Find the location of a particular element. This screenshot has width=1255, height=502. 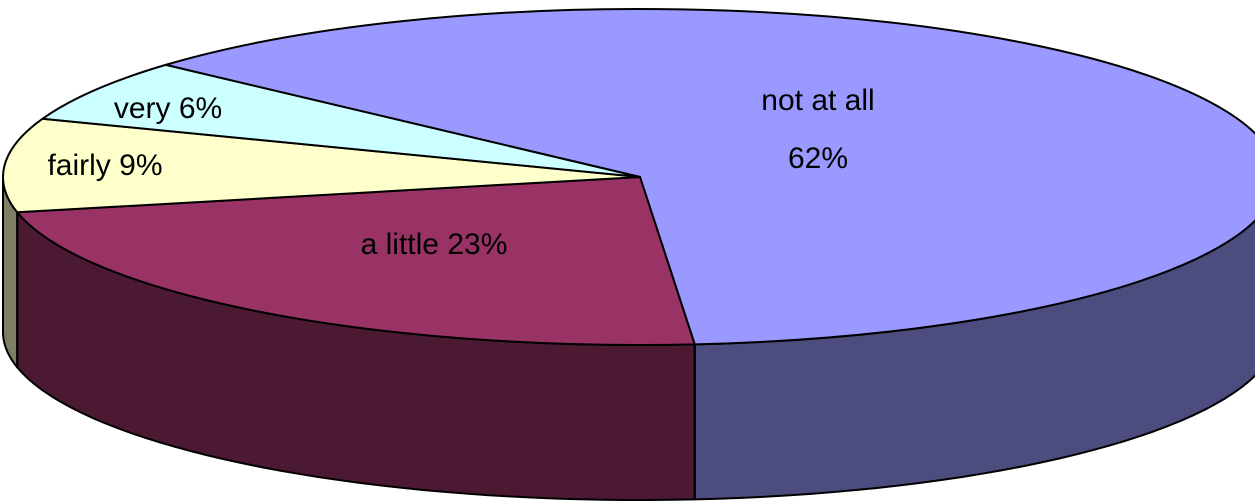

slice-label-a-little: a little 23% is located at coordinates (434, 244).